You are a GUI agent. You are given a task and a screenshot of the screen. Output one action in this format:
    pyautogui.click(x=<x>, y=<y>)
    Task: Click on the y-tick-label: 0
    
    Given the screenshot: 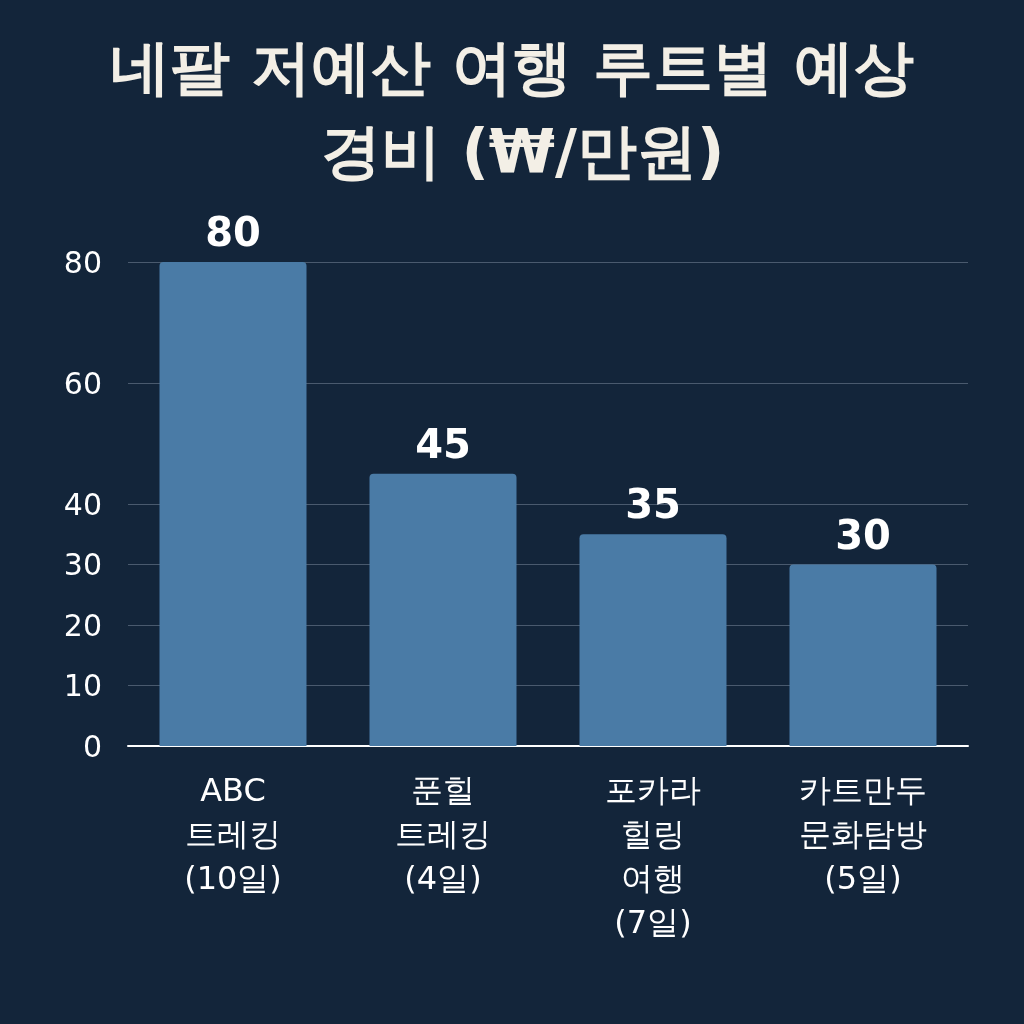 What is the action you would take?
    pyautogui.click(x=92, y=746)
    